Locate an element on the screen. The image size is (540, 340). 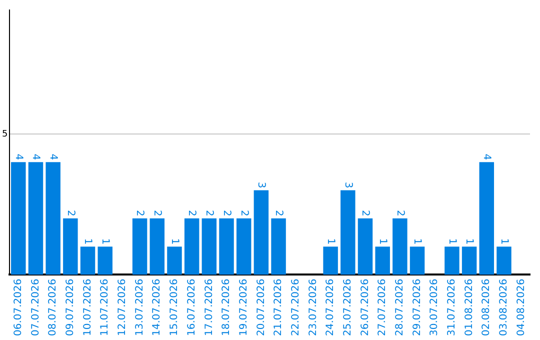
x-tick-label: 19.07.2026 is located at coordinates (244, 307).